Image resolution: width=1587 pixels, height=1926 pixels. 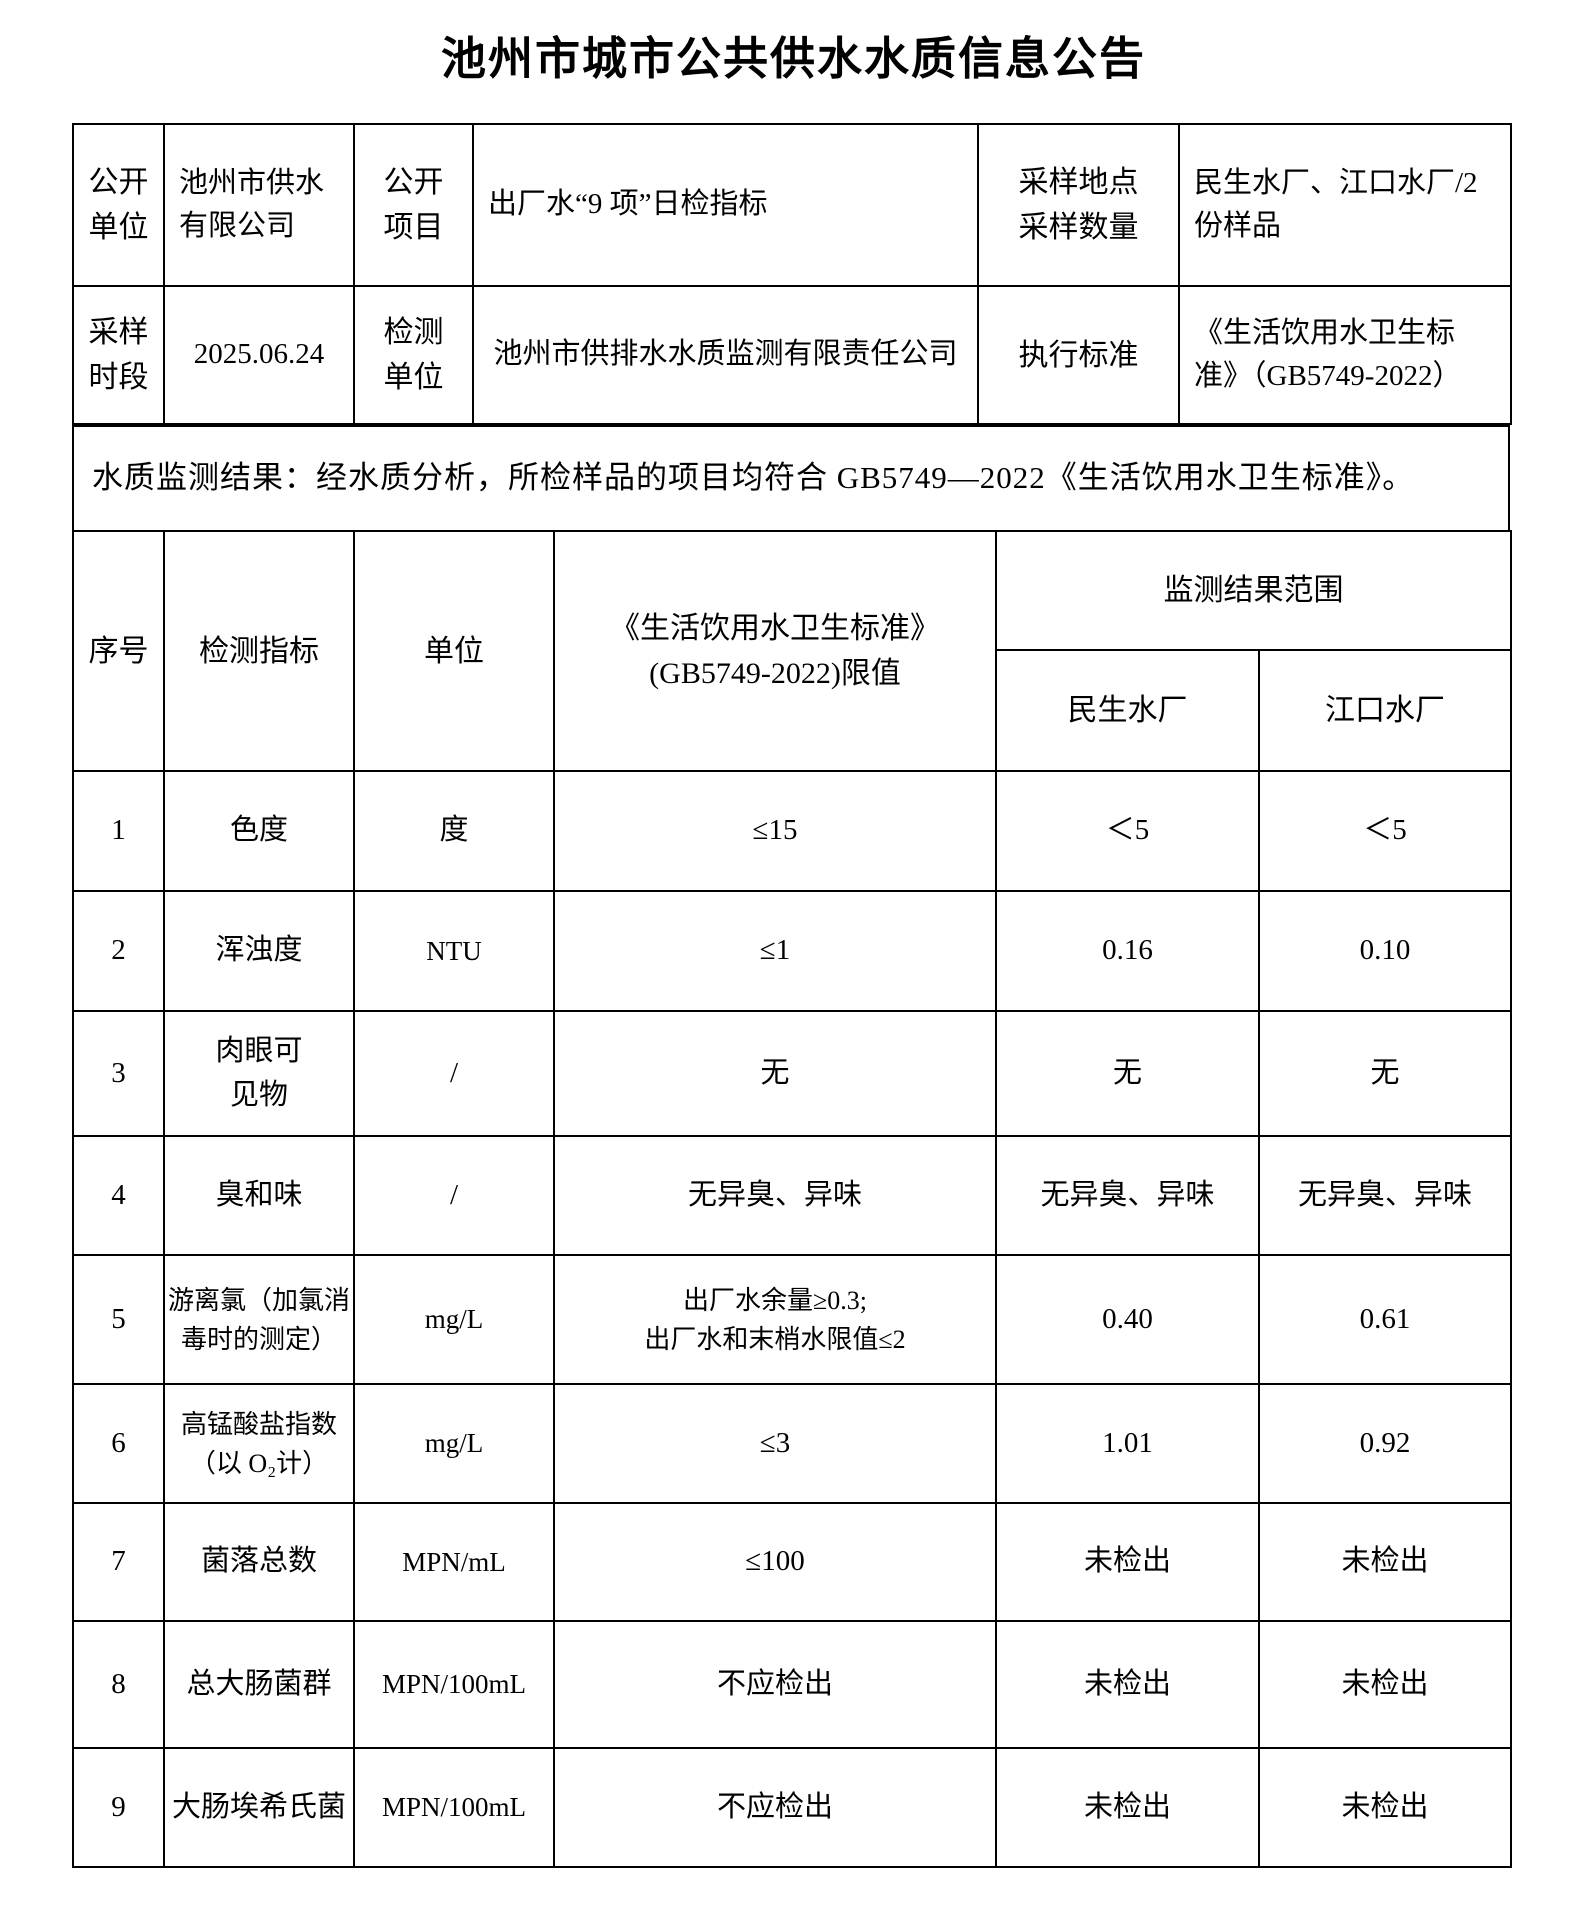 I want to click on column-header-limit: 《生活饮用水卫生标准》 (GB5749-2022)限值, so click(x=775, y=651).